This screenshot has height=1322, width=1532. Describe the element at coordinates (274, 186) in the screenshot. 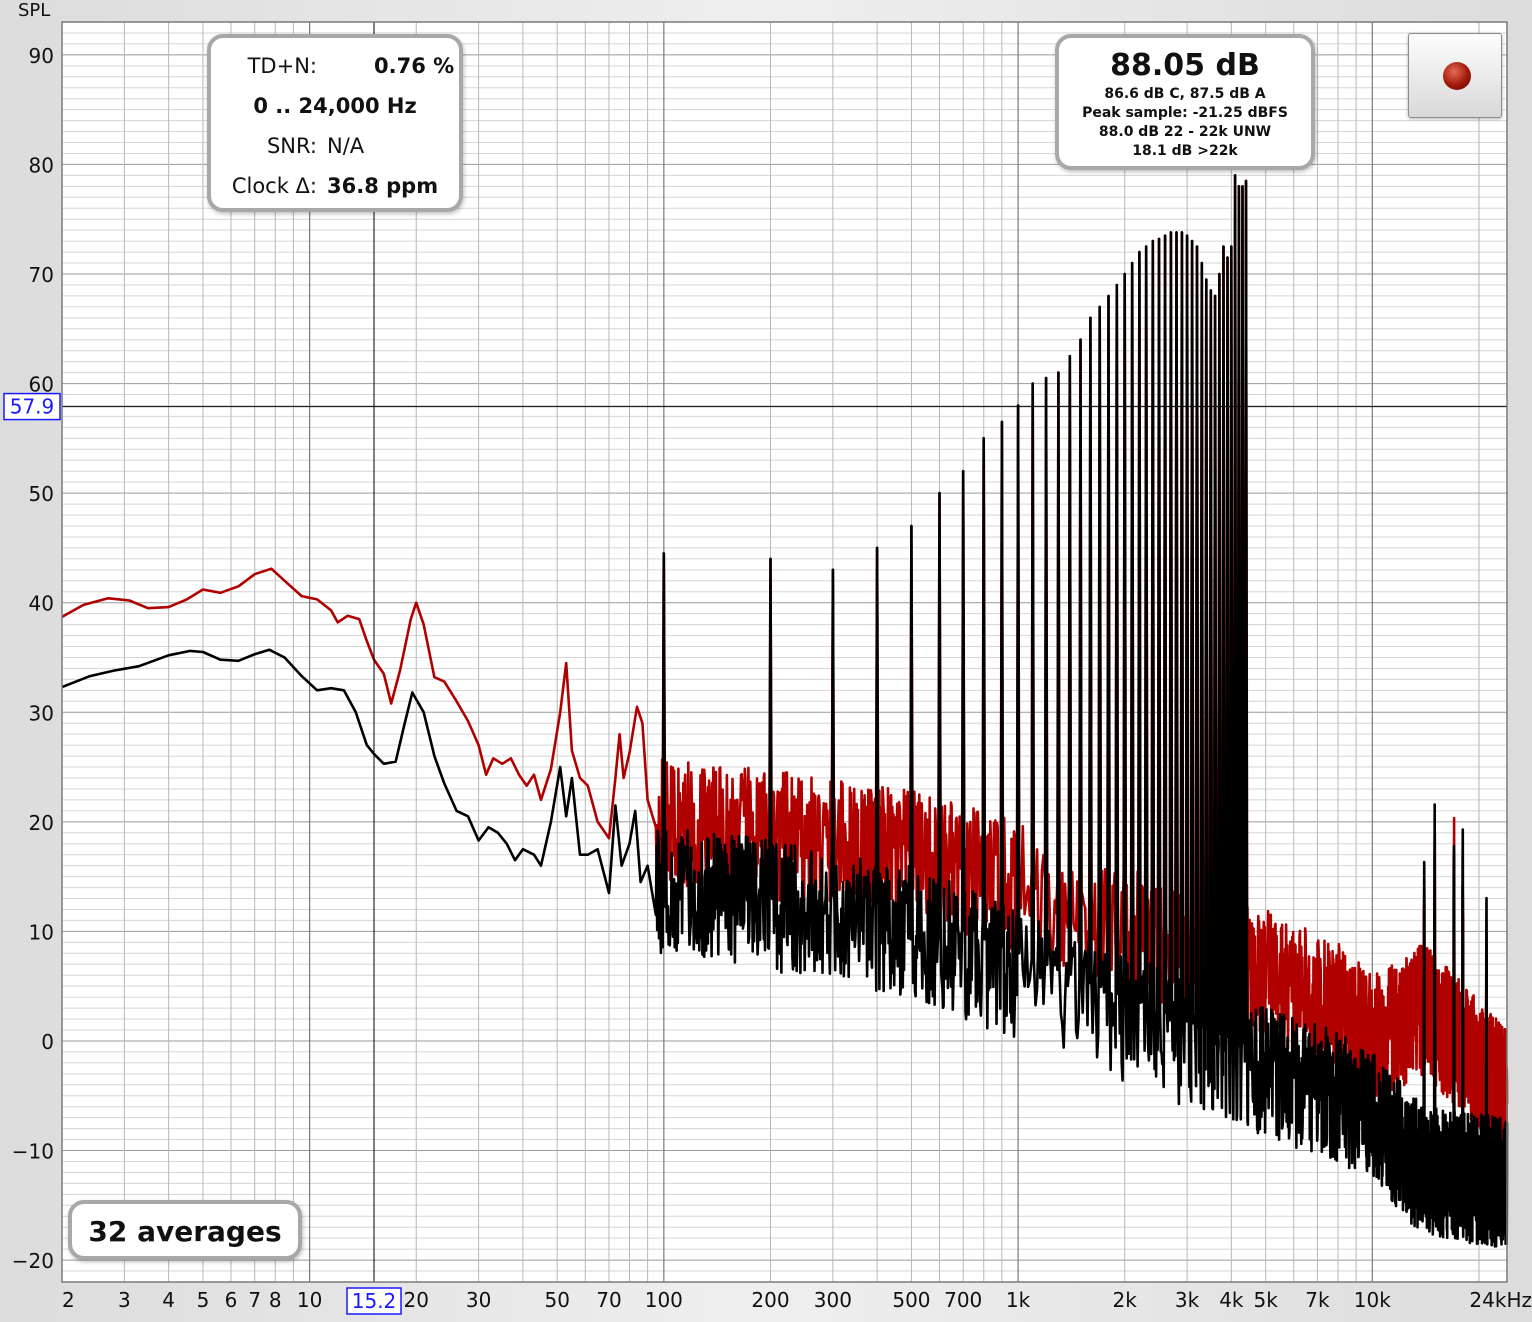

I see `clock-label: Clock Δ:` at that location.